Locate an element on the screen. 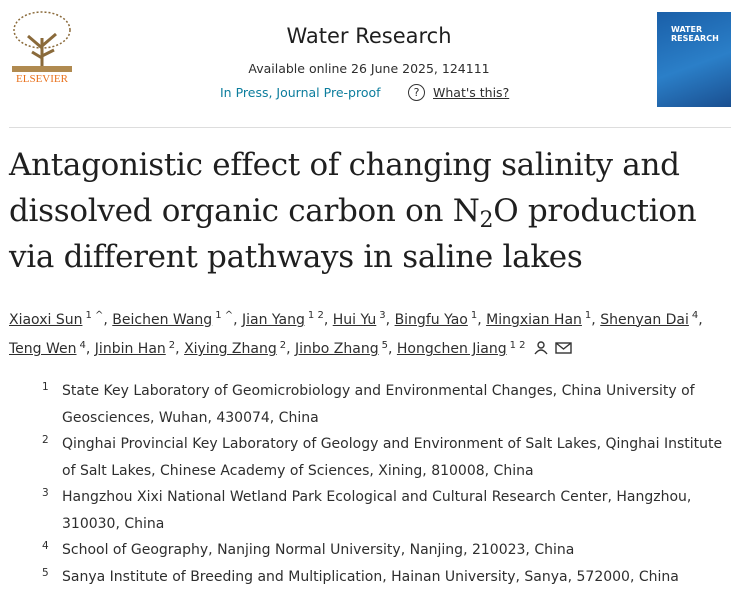 The image size is (738, 596). affiliation-number: 1 is located at coordinates (45, 387).